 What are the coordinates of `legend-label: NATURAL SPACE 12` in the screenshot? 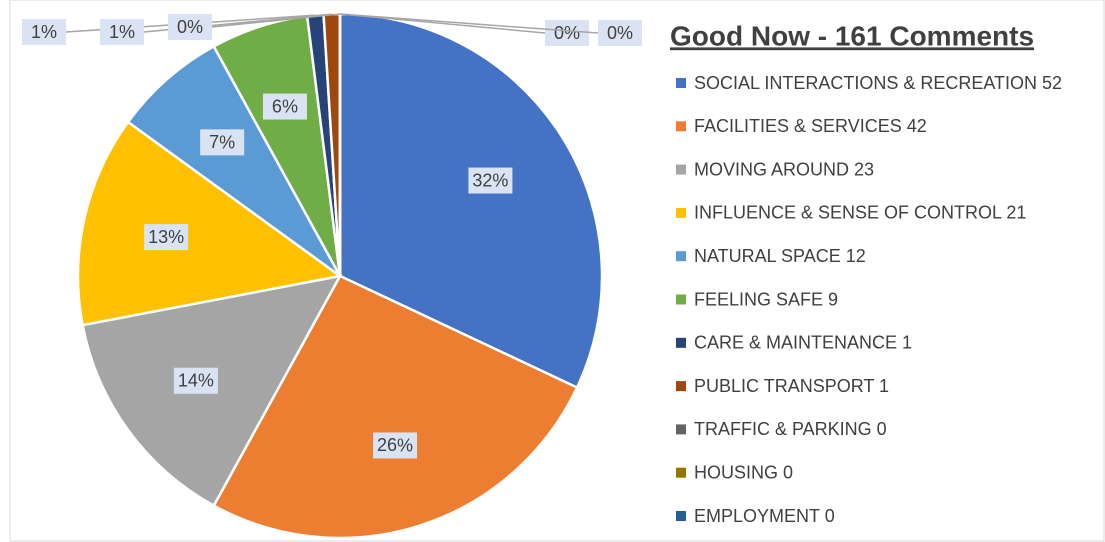 It's located at (780, 256).